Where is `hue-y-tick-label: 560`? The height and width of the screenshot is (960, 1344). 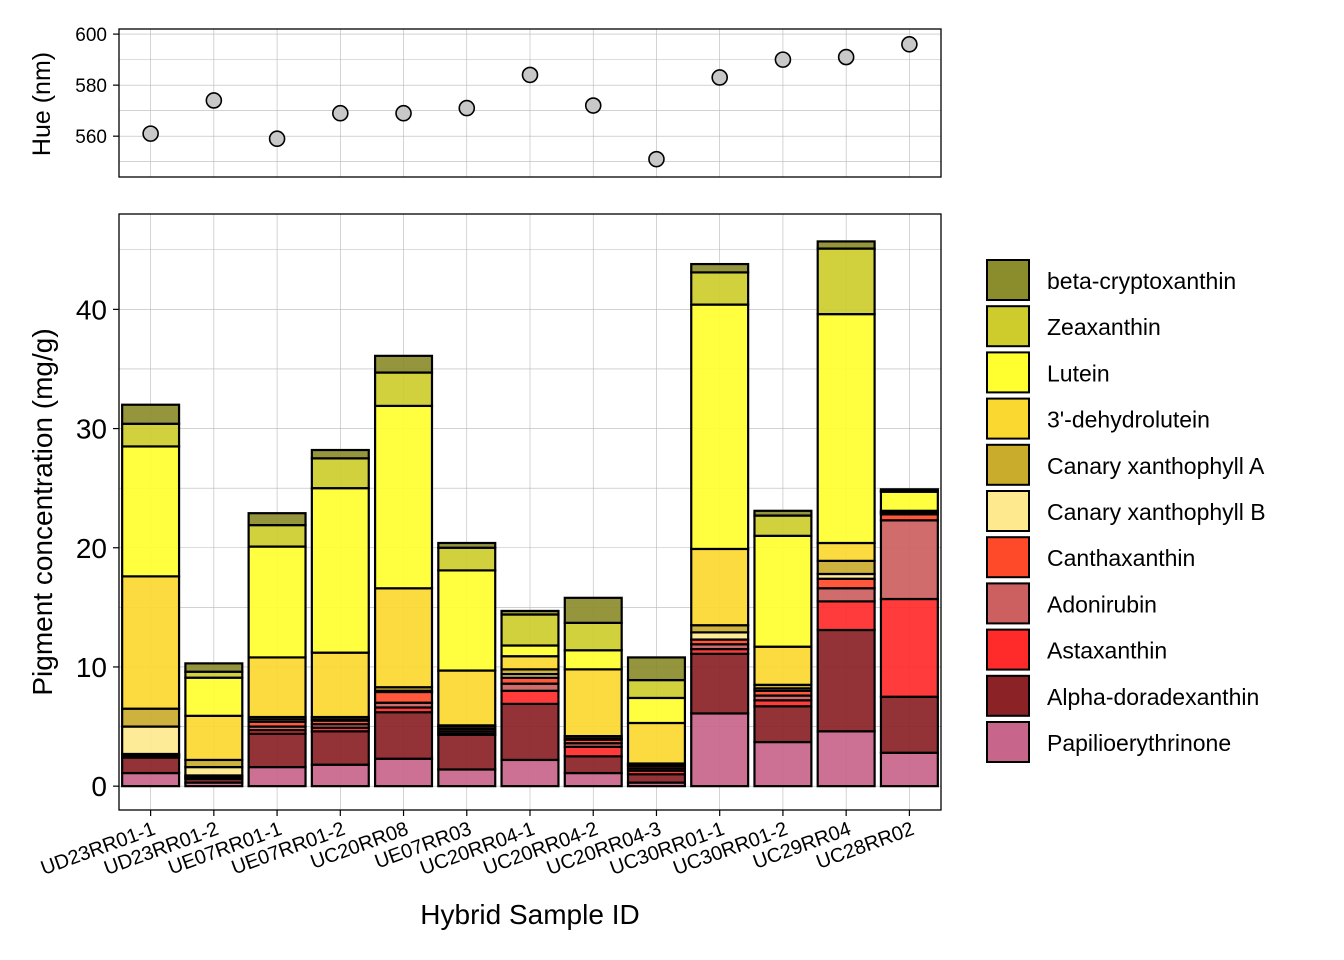
hue-y-tick-label: 560 is located at coordinates (91, 137).